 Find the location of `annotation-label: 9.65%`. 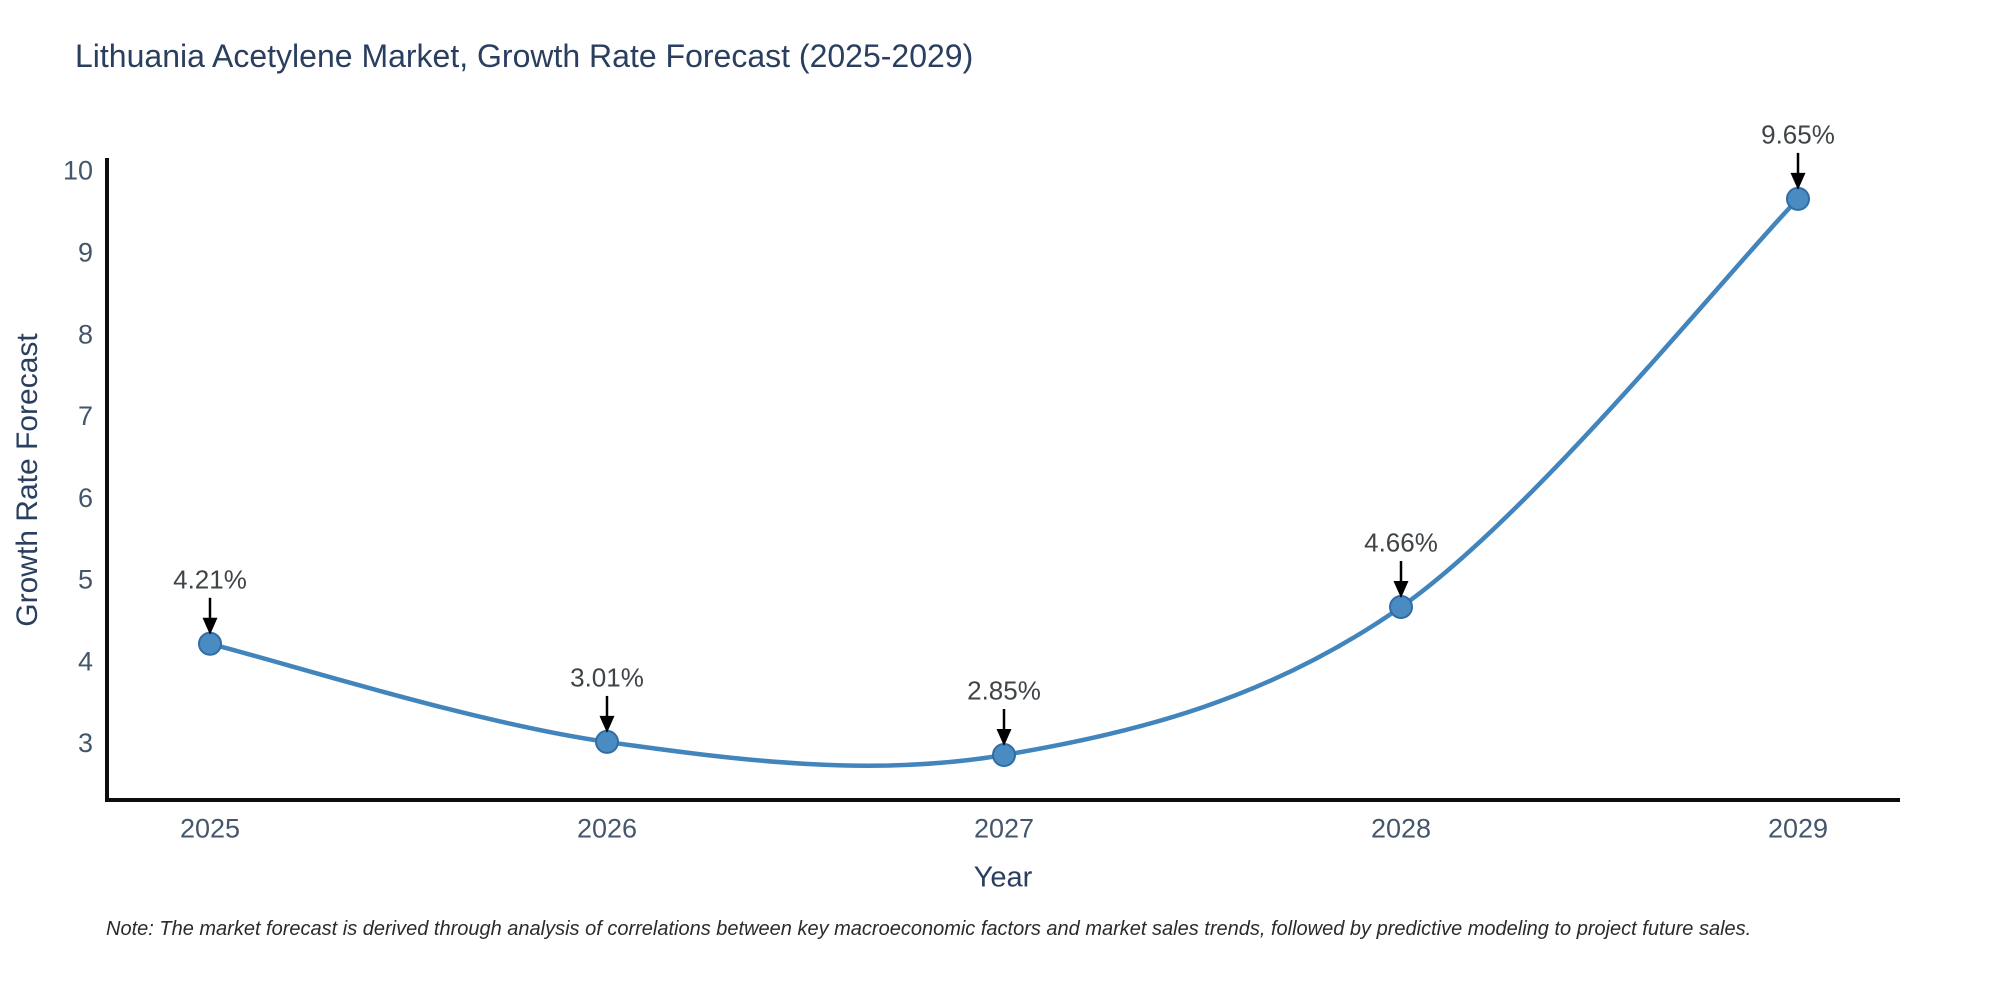

annotation-label: 9.65% is located at coordinates (1798, 134).